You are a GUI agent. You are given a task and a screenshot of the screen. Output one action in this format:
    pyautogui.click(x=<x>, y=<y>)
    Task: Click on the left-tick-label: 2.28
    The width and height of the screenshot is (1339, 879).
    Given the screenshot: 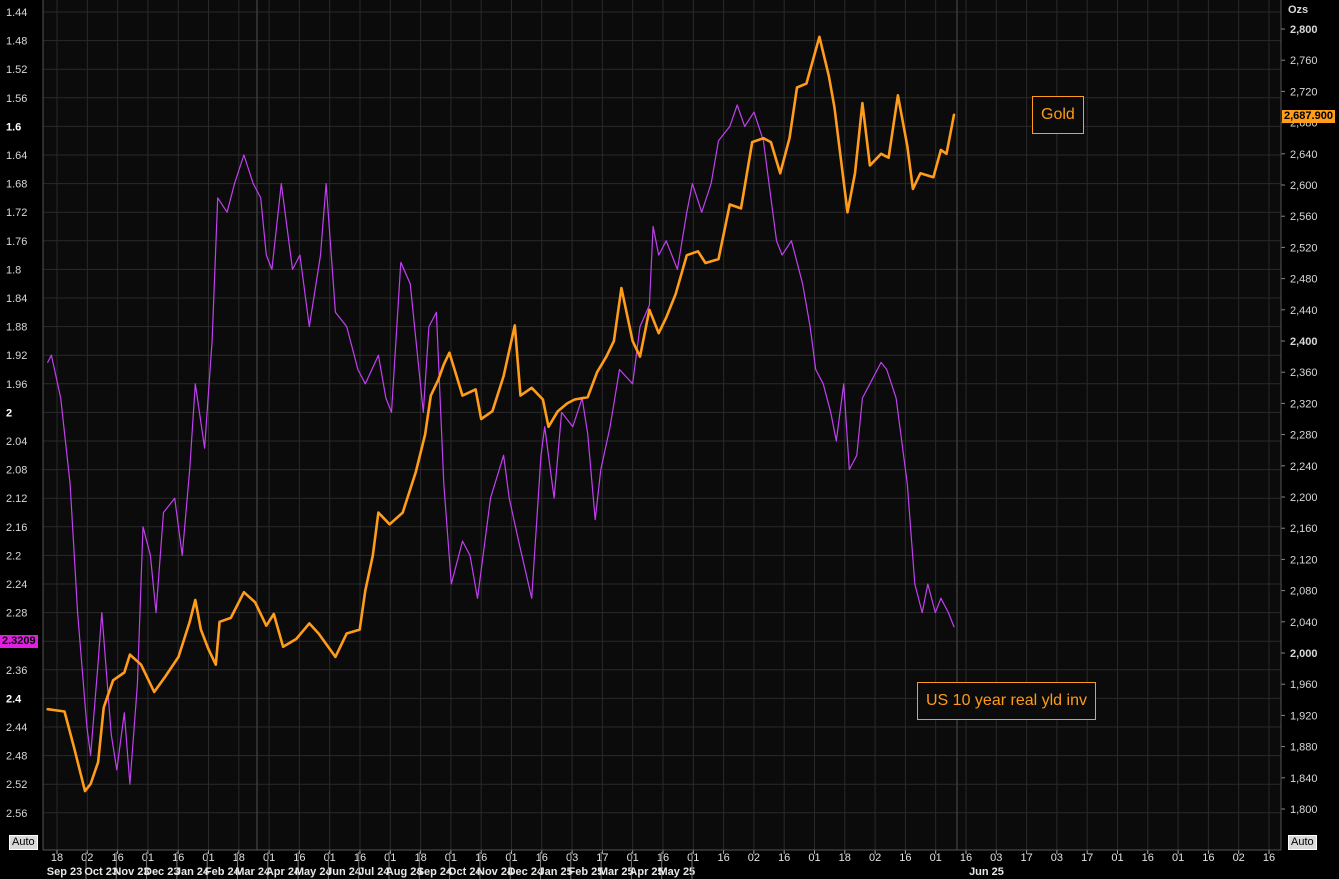 What is the action you would take?
    pyautogui.click(x=16, y=614)
    